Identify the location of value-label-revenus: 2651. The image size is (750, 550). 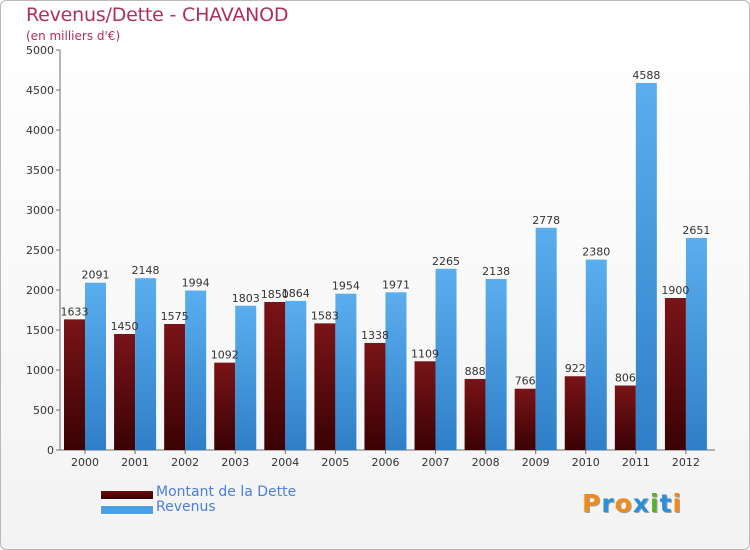
(696, 230).